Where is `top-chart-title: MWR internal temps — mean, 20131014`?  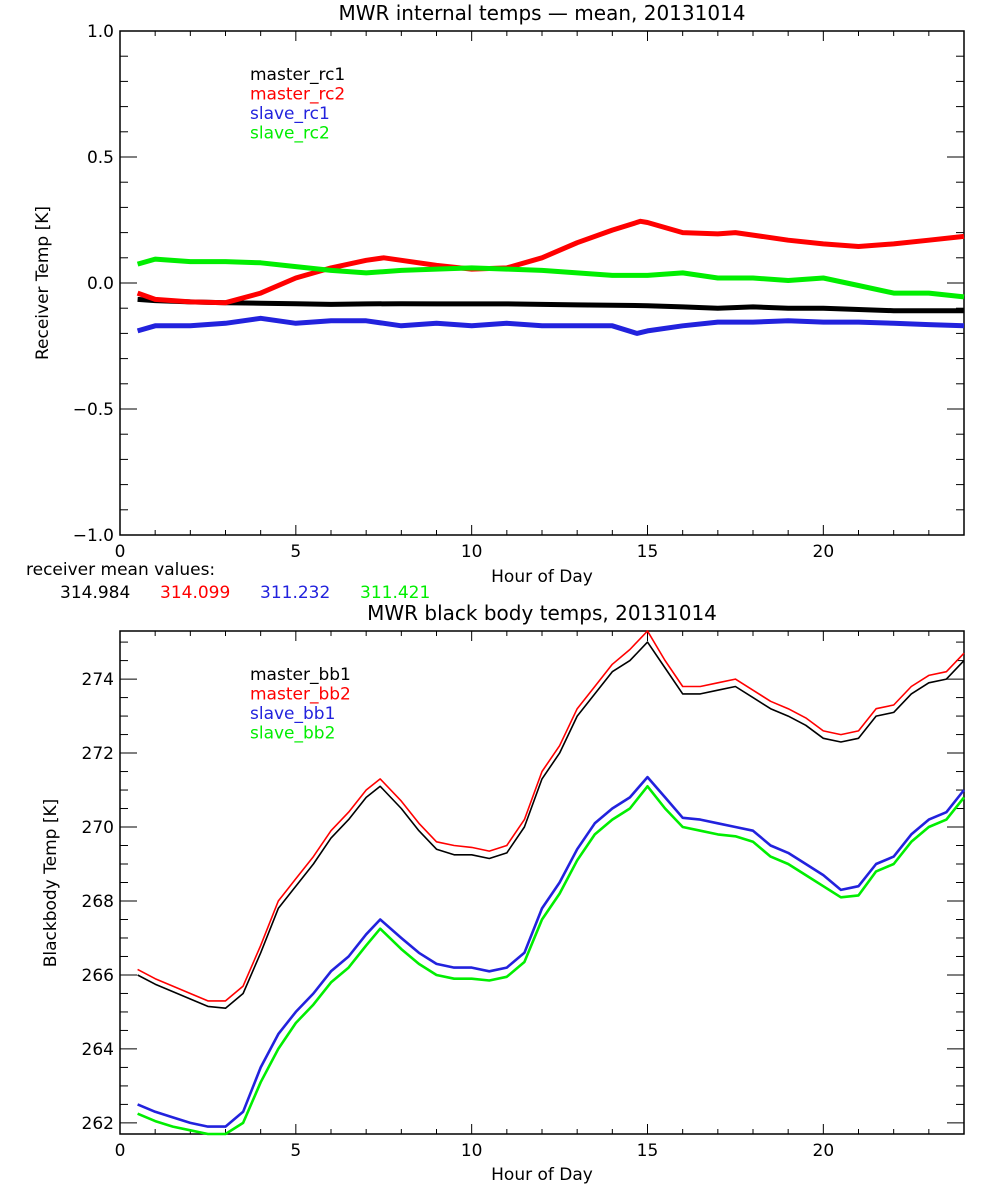
top-chart-title: MWR internal temps — mean, 20131014 is located at coordinates (541, 13).